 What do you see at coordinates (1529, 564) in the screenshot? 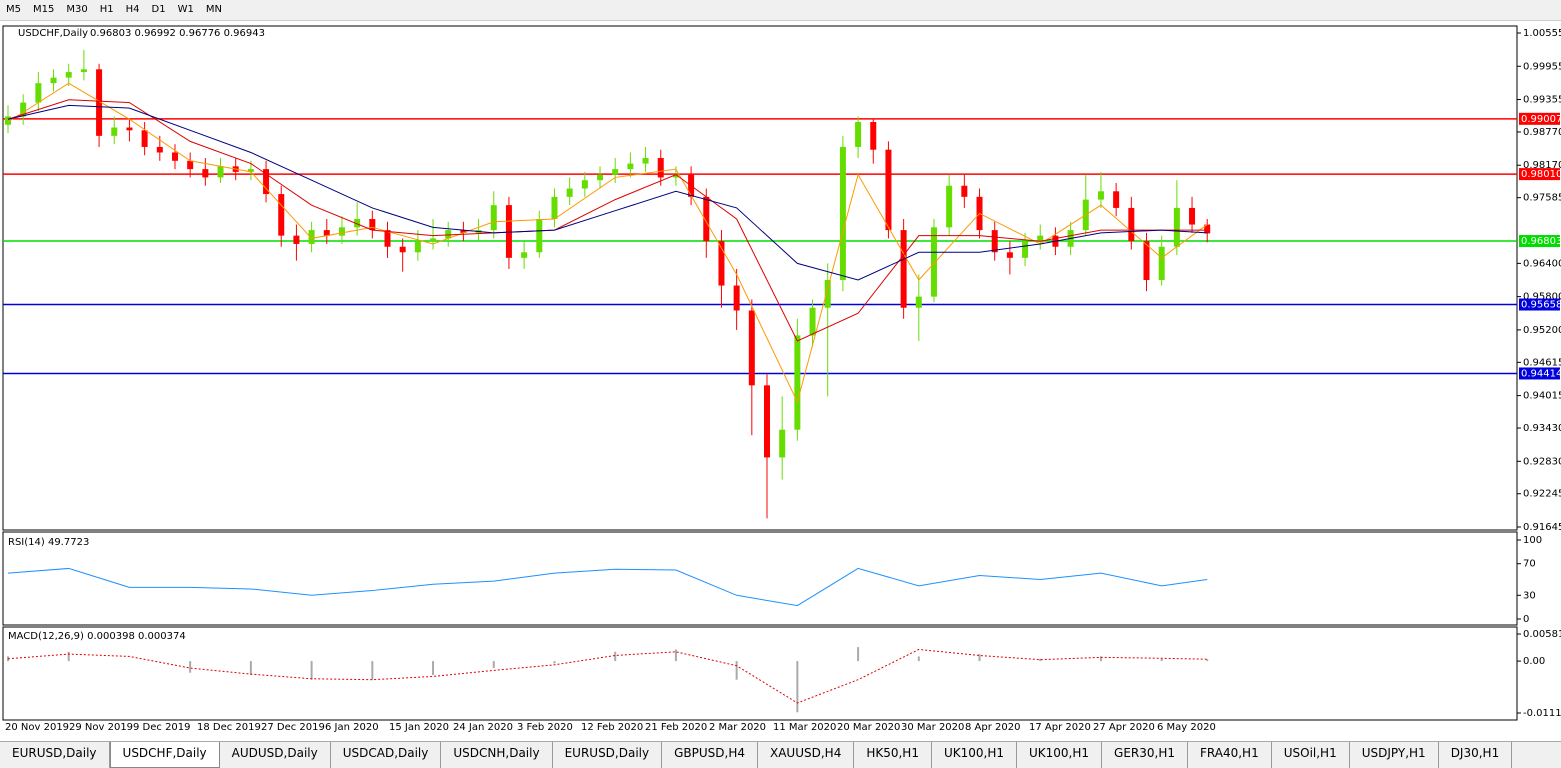
I see `y-tick-label: 70` at bounding box center [1529, 564].